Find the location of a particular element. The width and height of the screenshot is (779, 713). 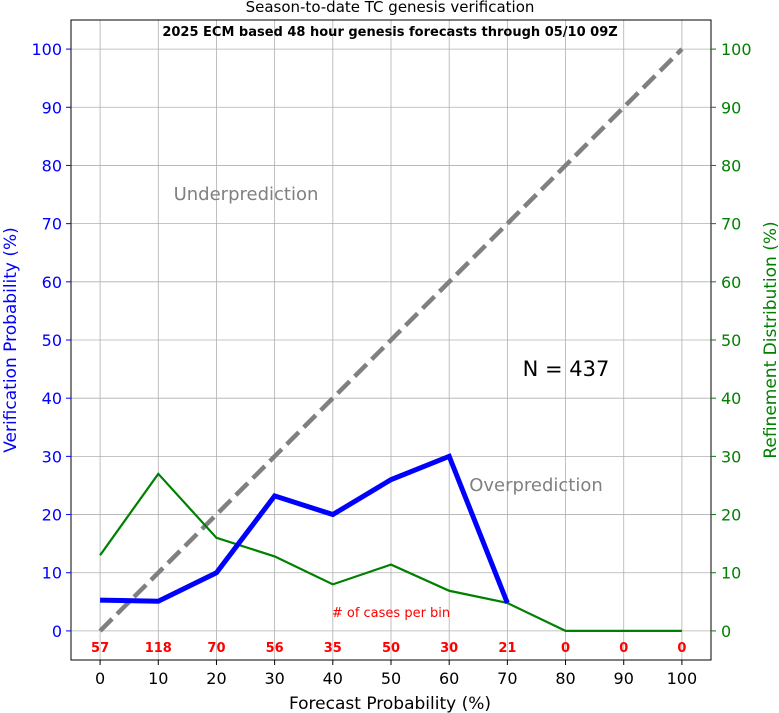

case-count-label: 21 is located at coordinates (507, 648).